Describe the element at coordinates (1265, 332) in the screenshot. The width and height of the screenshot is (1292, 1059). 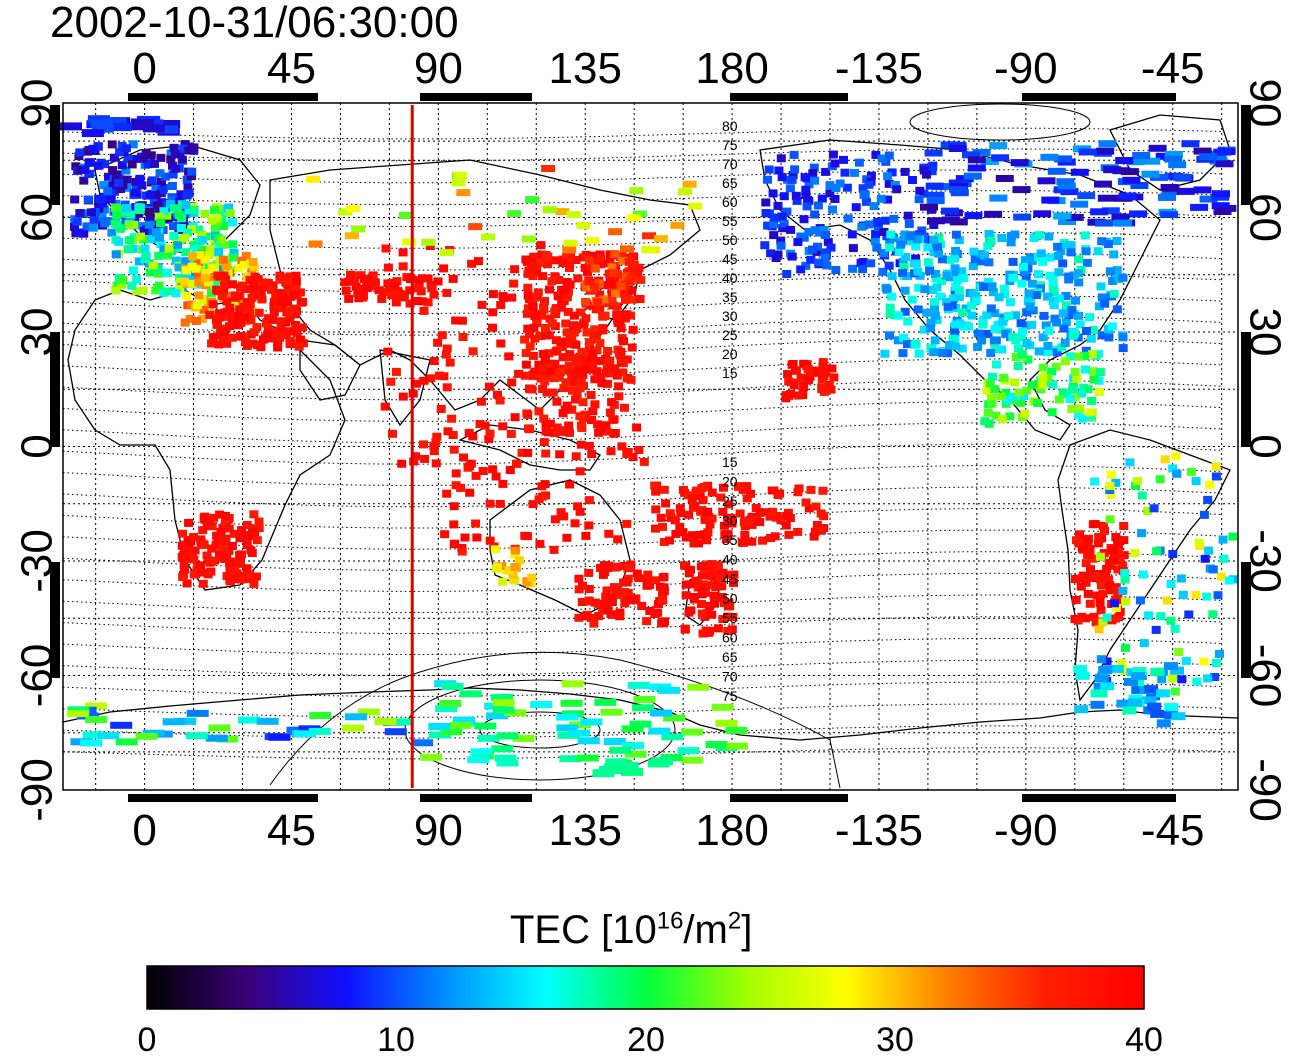
I see `y-tick-label-right: 30` at that location.